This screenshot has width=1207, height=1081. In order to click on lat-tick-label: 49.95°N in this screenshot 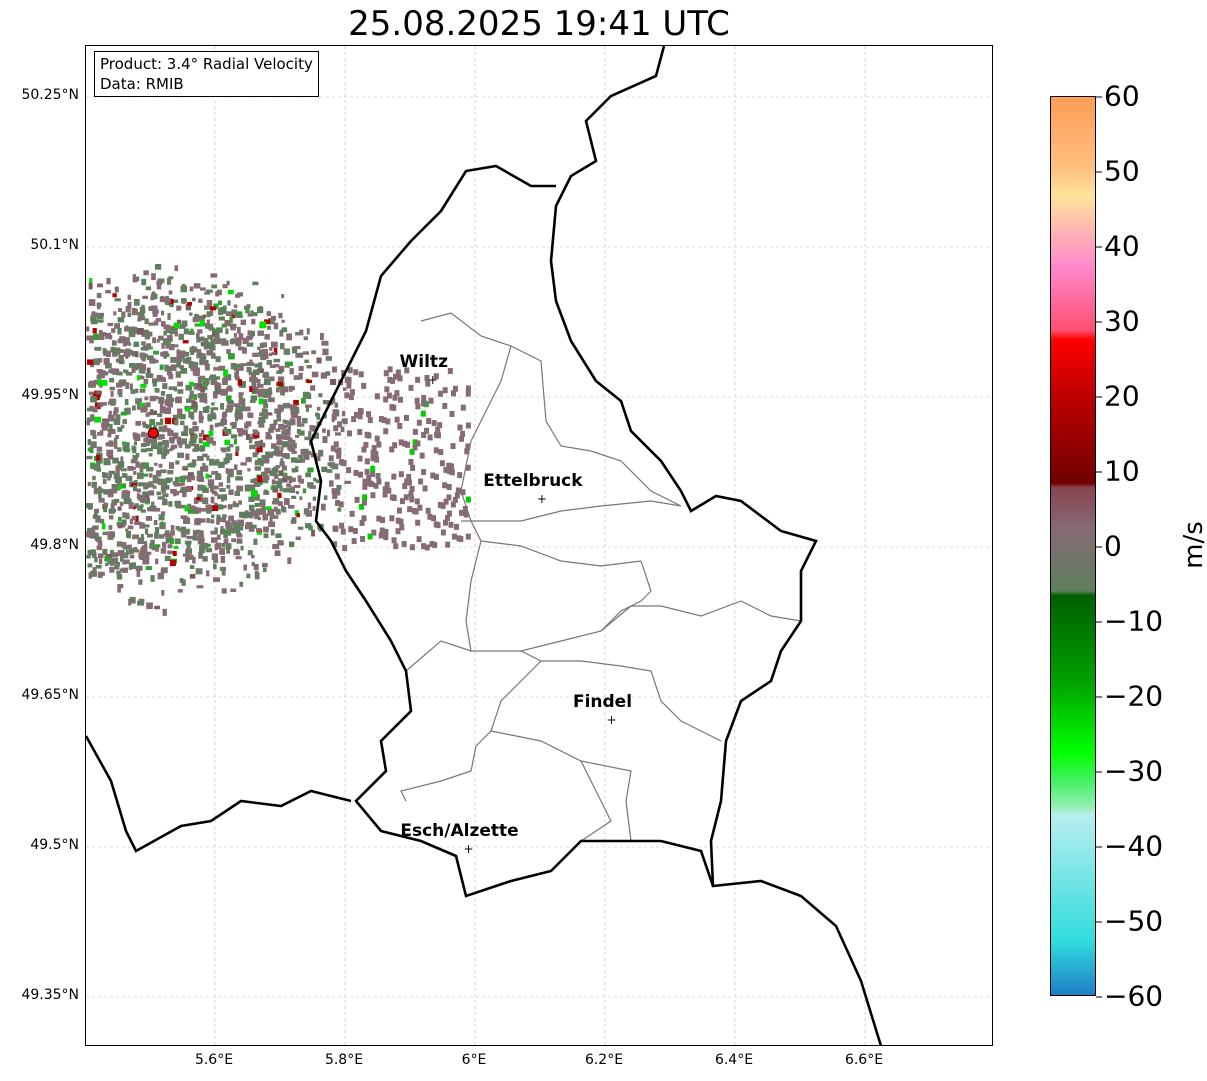, I will do `click(50, 395)`.